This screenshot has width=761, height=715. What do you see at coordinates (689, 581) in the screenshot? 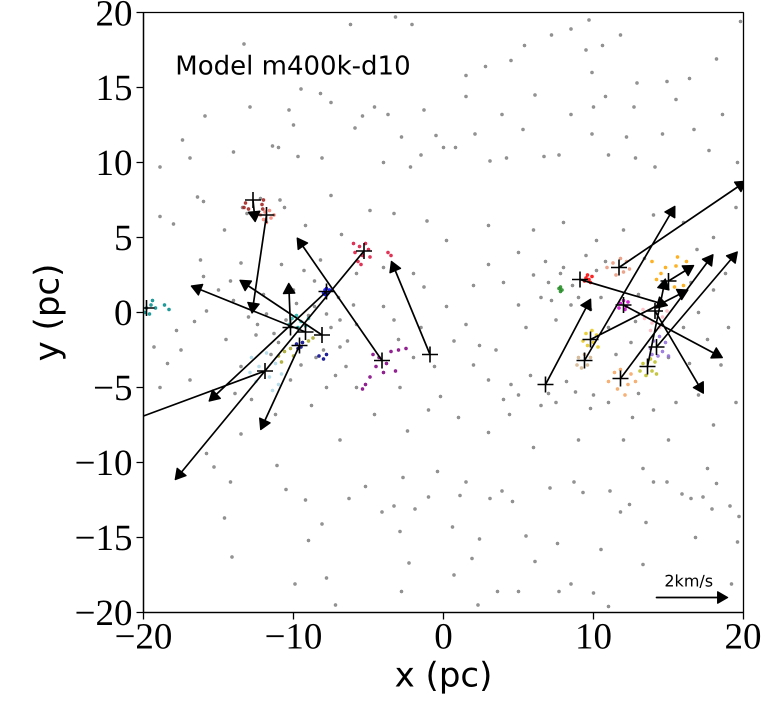
I see `series-label: 2km/s` at bounding box center [689, 581].